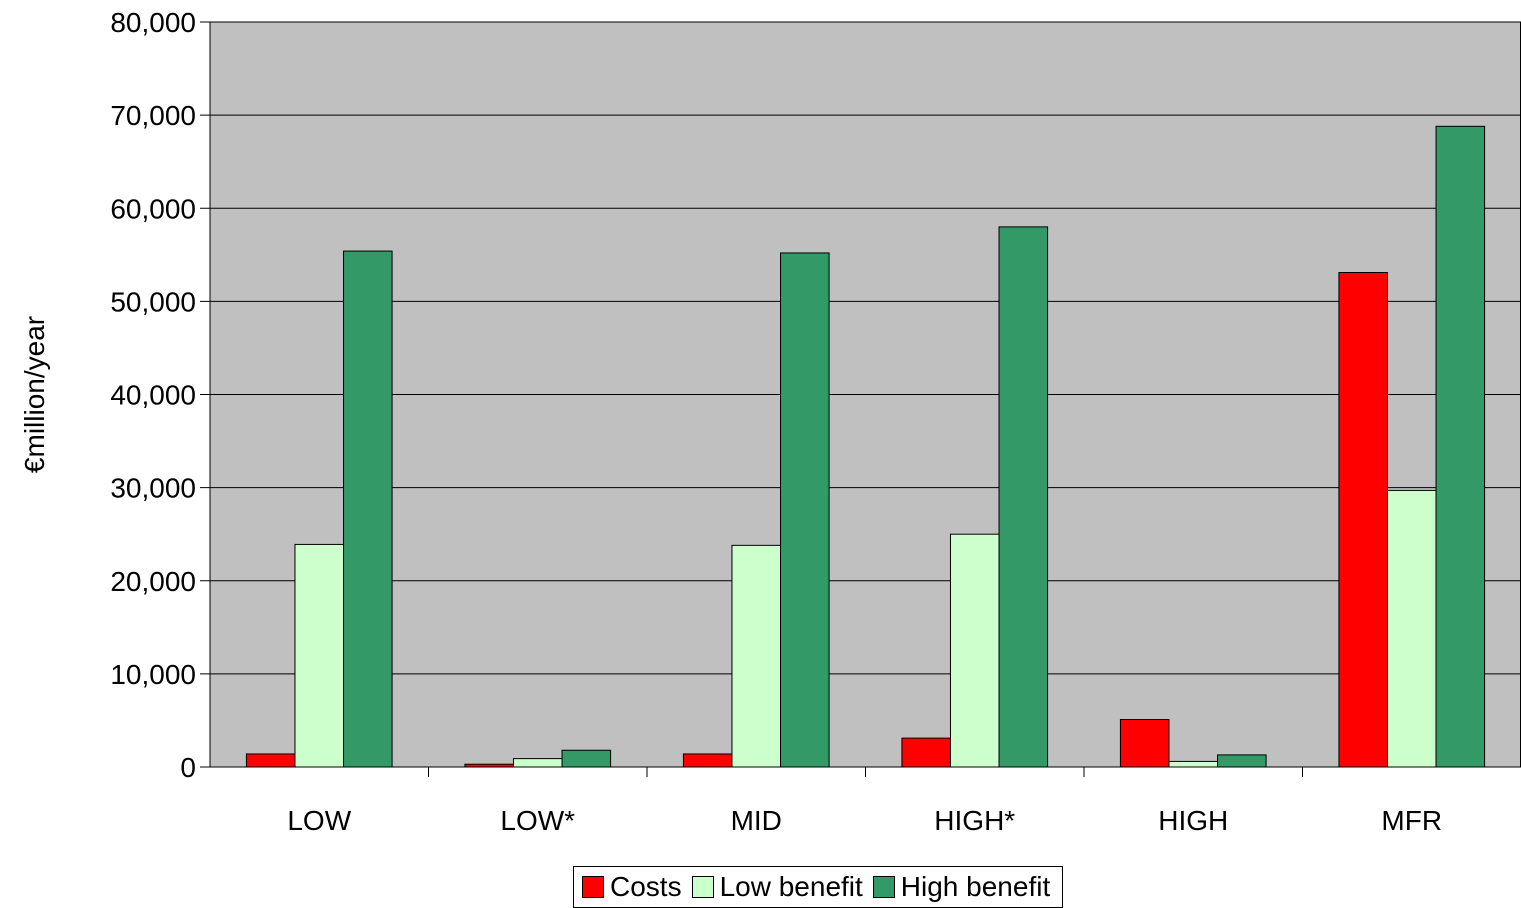 The image size is (1521, 908). I want to click on legend-label-high-benefit: High benefit, so click(975, 886).